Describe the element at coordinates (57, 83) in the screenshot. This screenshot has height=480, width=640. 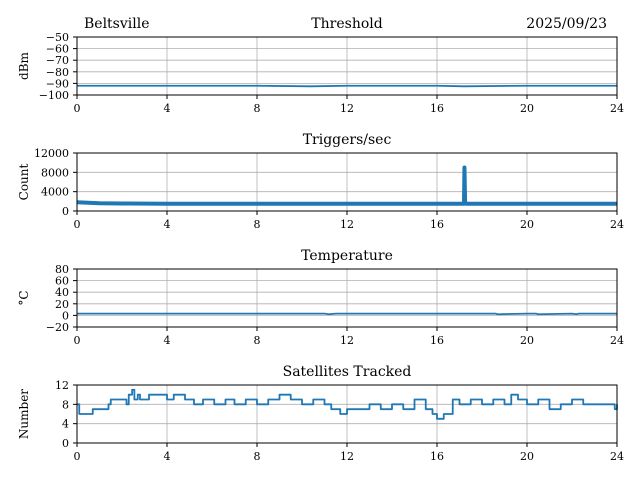
I see `y-tick-label: −90` at that location.